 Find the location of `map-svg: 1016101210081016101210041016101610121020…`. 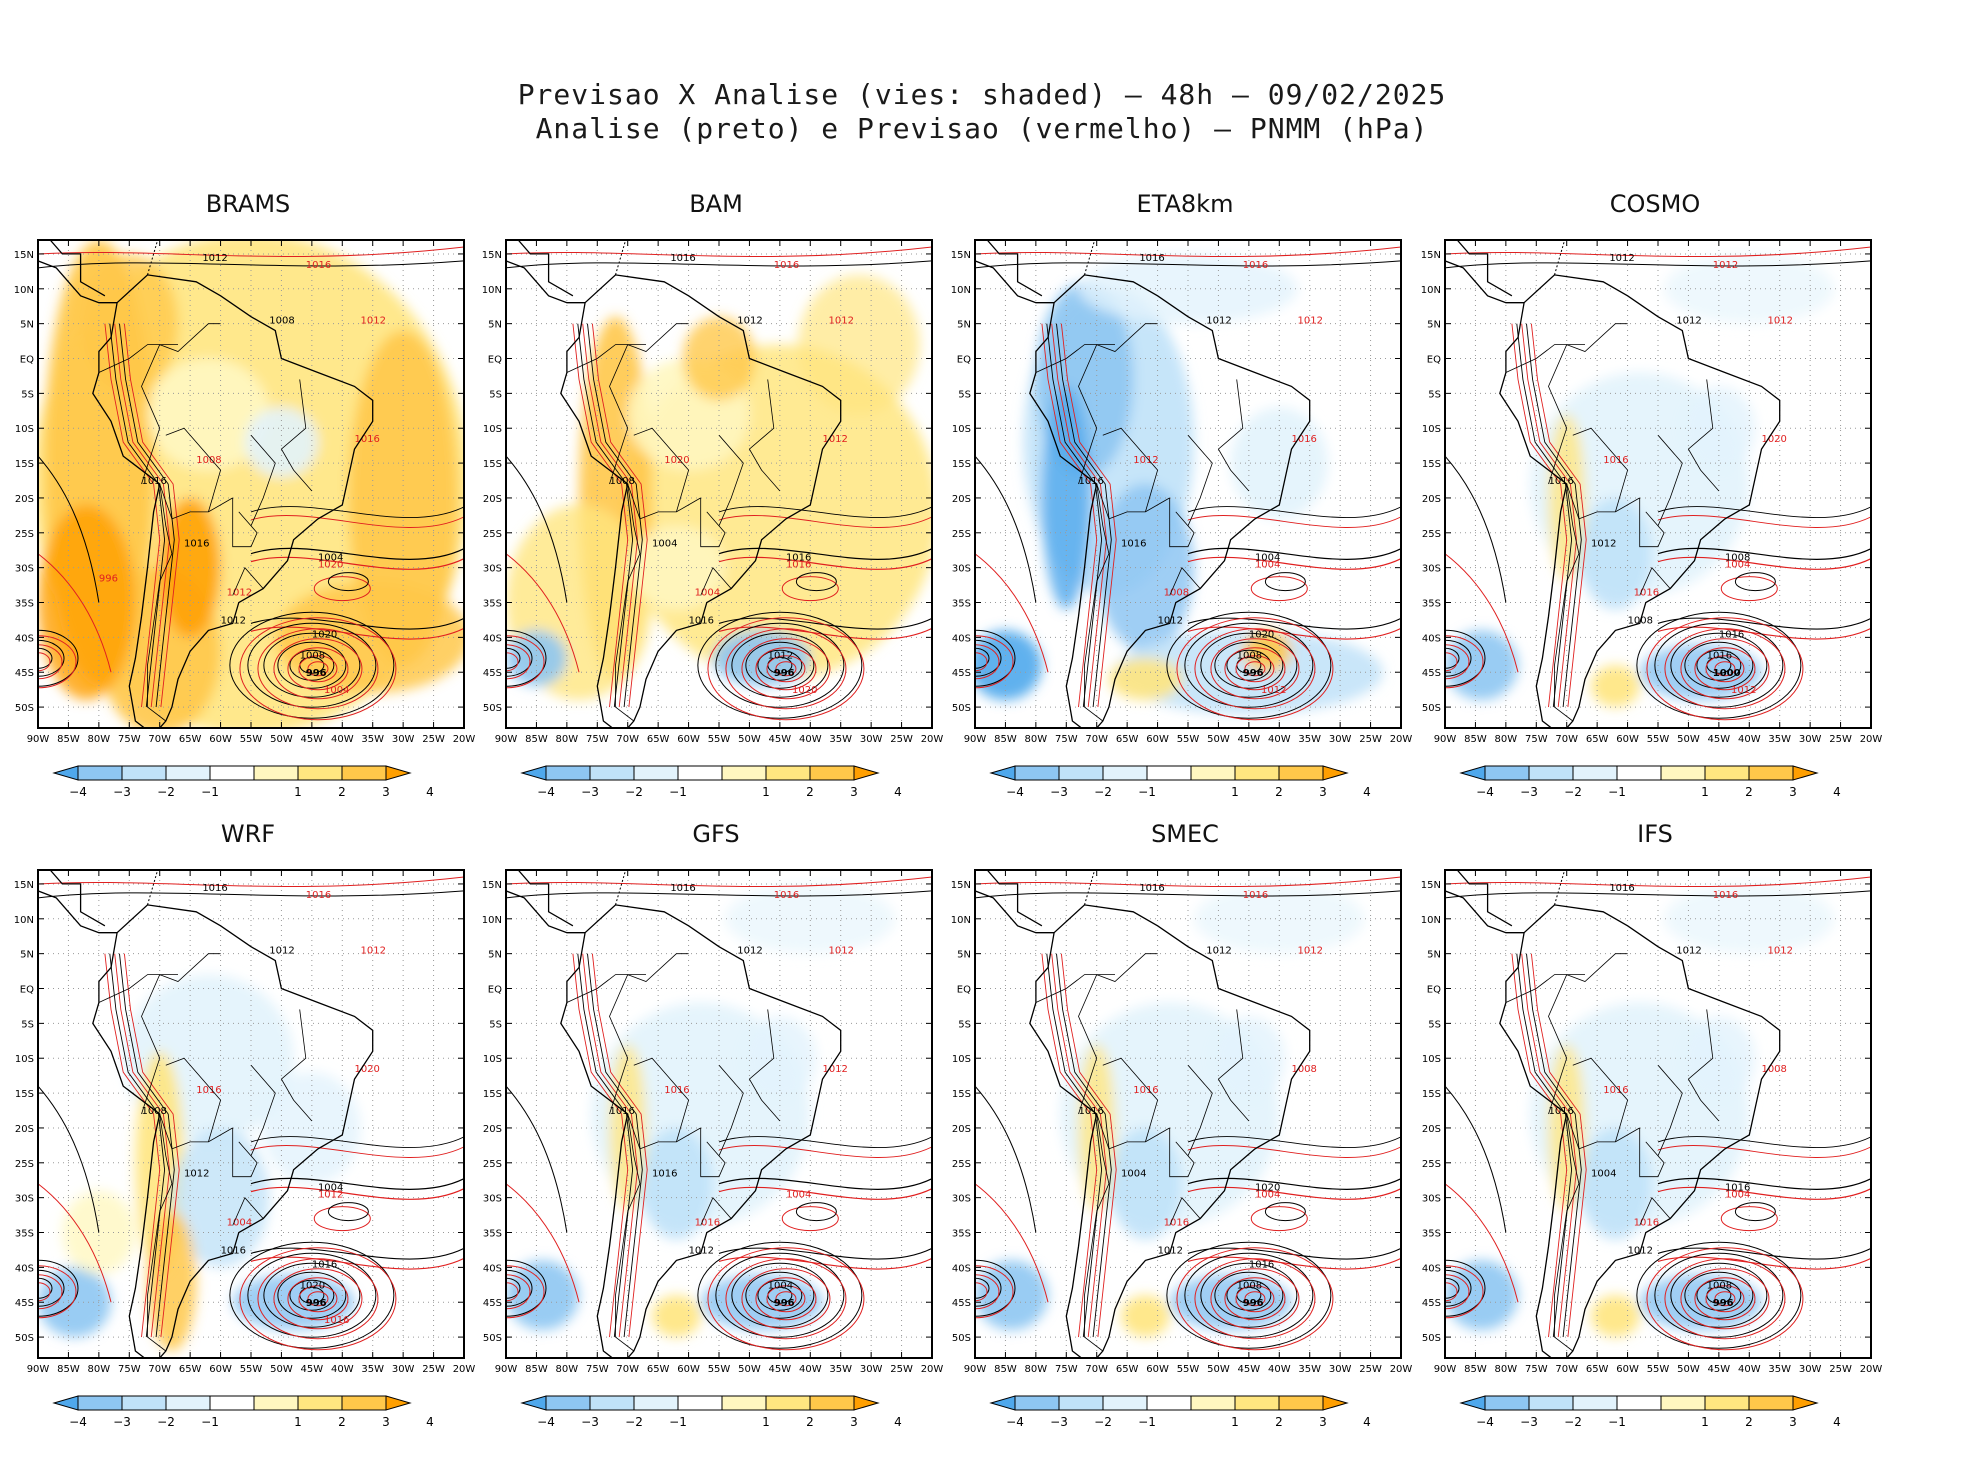

map-svg: 1016101210081016101210041016101610121020… is located at coordinates (713, 519).